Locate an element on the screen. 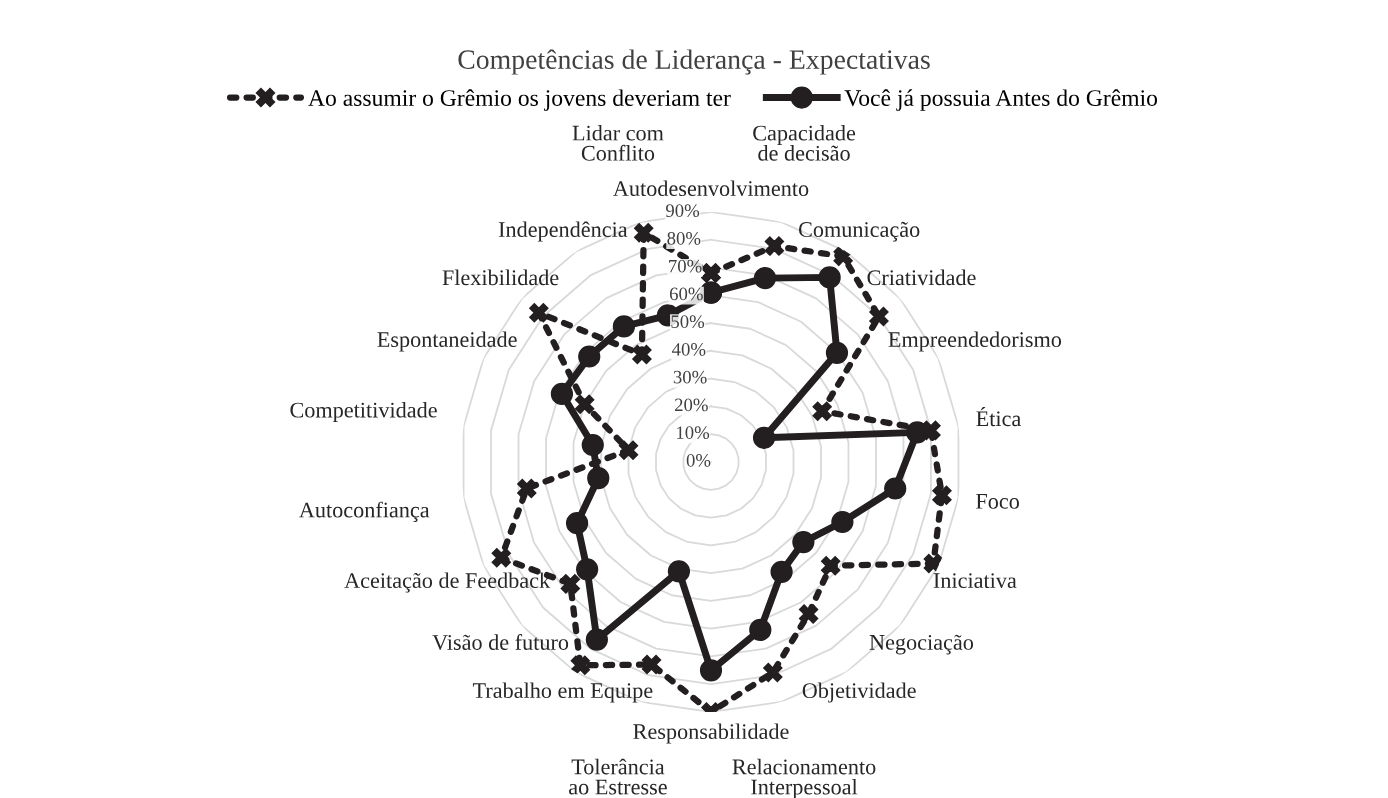 The width and height of the screenshot is (1388, 798). legend-label: Você já possuia Antes do Grêmio is located at coordinates (1001, 100).